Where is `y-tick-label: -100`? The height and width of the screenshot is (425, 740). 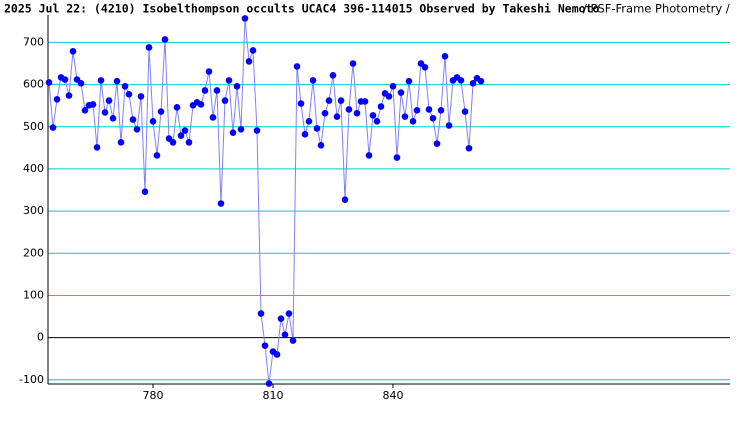
y-tick-label: -100 is located at coordinates (31, 379).